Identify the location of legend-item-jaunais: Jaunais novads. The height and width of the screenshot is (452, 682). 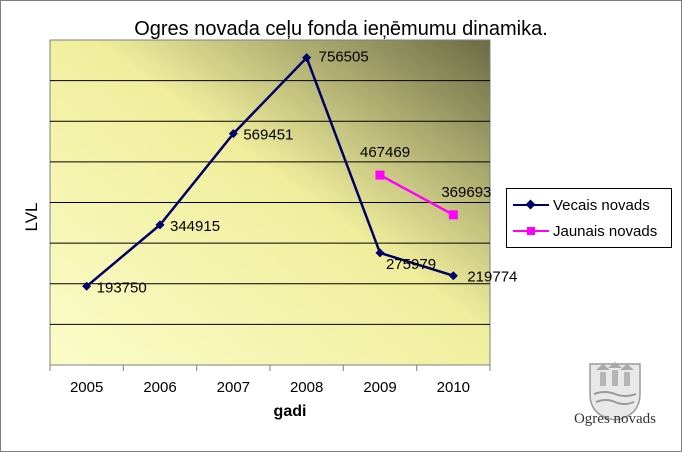
(585, 231).